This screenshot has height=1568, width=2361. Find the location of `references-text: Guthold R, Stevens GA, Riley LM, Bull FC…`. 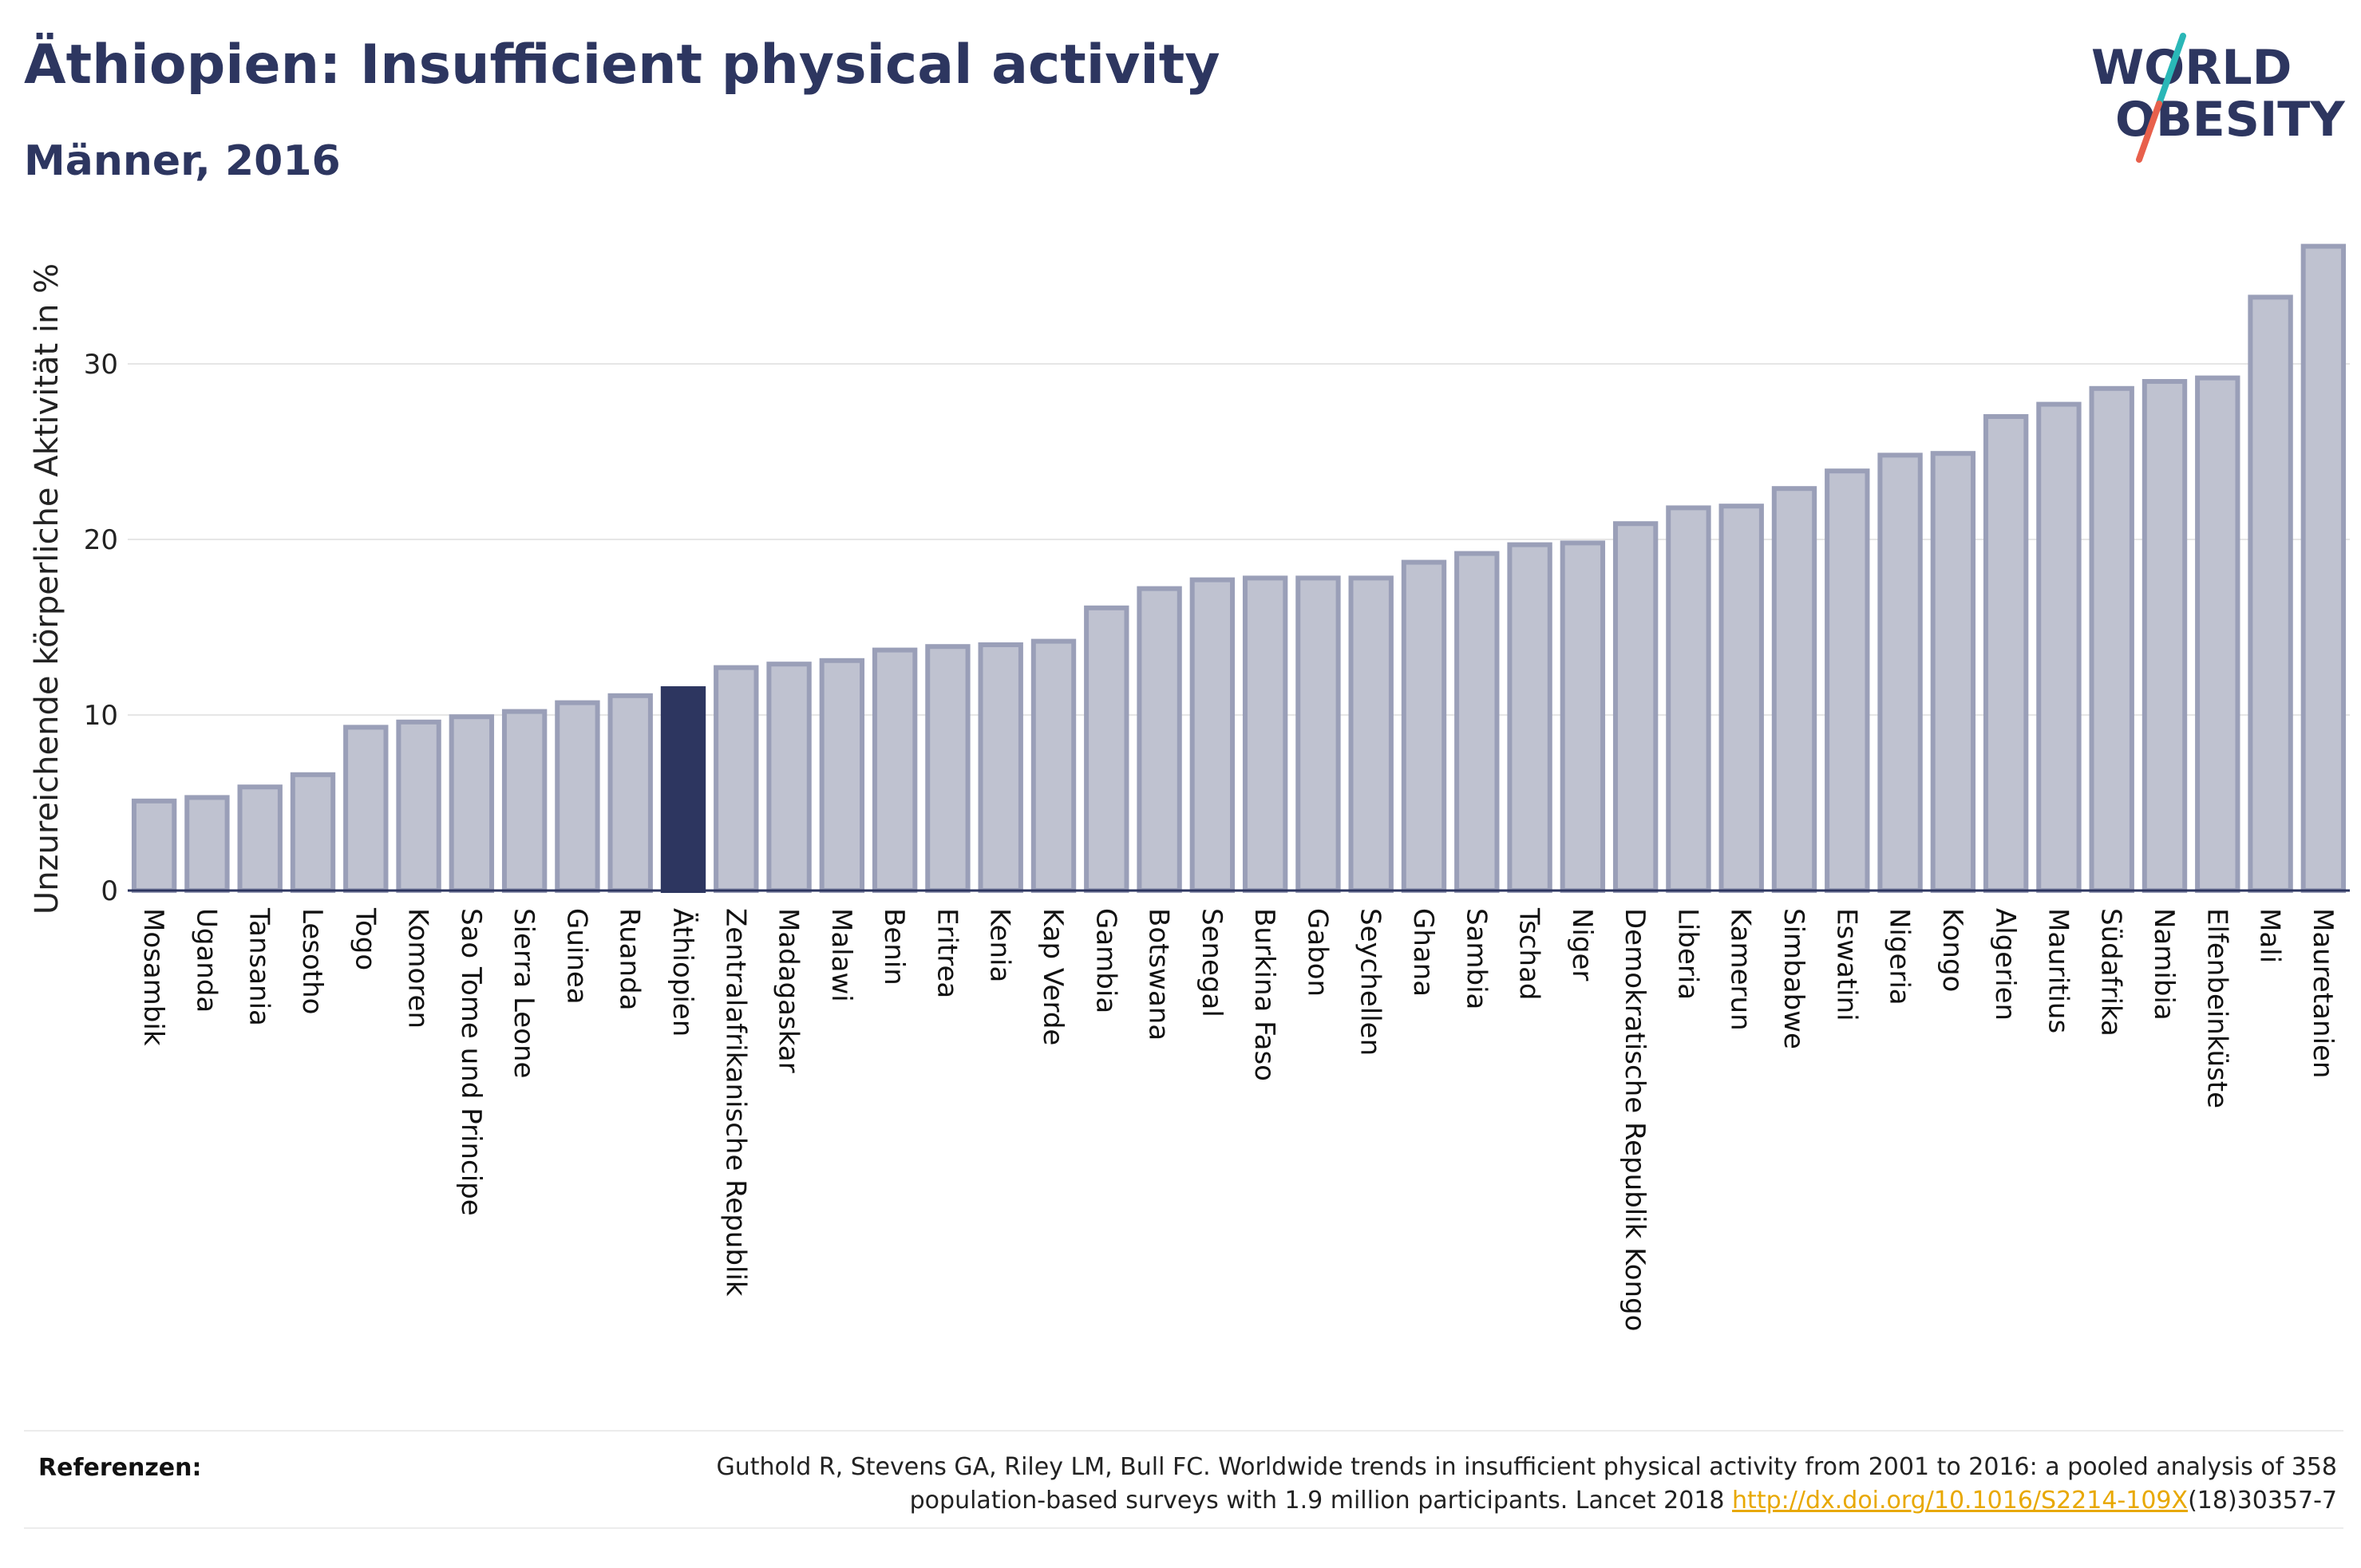

references-text: Guthold R, Stevens GA, Riley LM, Bull FC… is located at coordinates (1459, 1484).